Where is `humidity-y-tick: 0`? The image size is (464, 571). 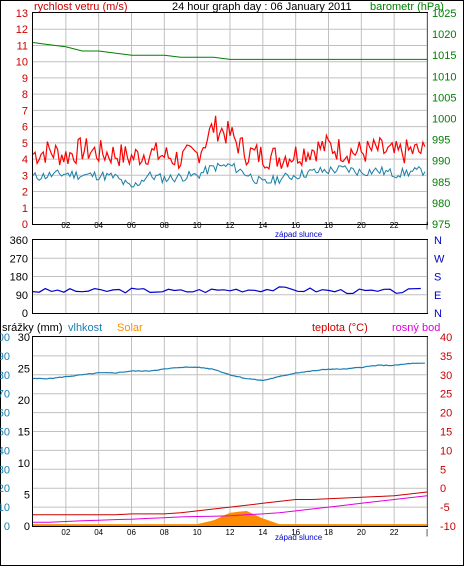 humidity-y-tick: 0 is located at coordinates (7, 527).